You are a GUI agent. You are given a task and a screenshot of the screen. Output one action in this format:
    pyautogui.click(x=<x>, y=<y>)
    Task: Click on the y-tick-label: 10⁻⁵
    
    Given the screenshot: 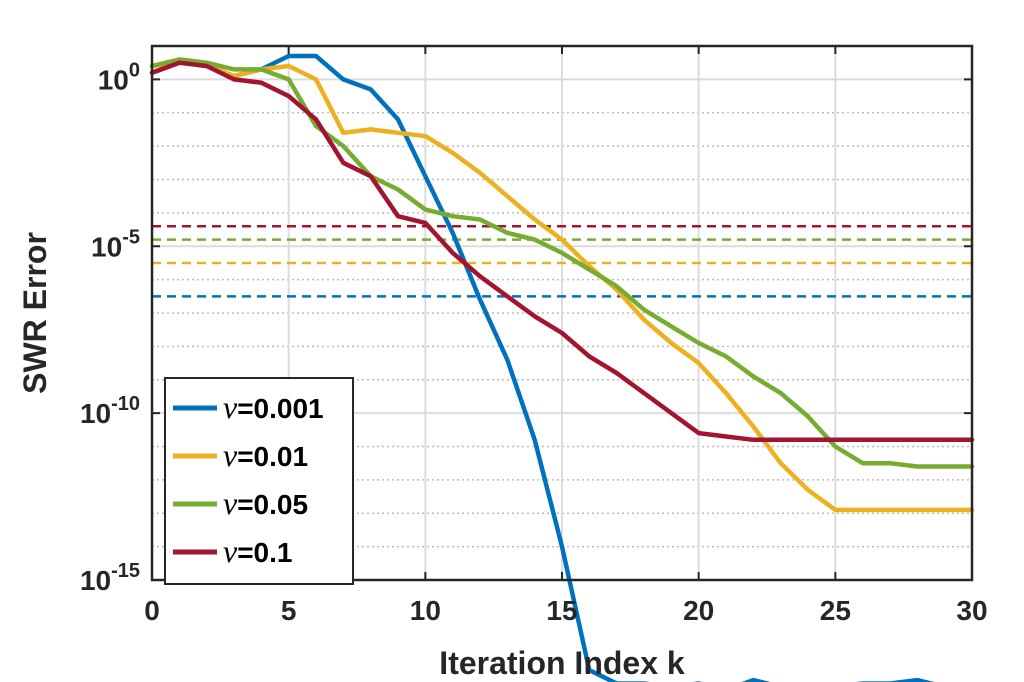 What is the action you would take?
    pyautogui.click(x=115, y=244)
    